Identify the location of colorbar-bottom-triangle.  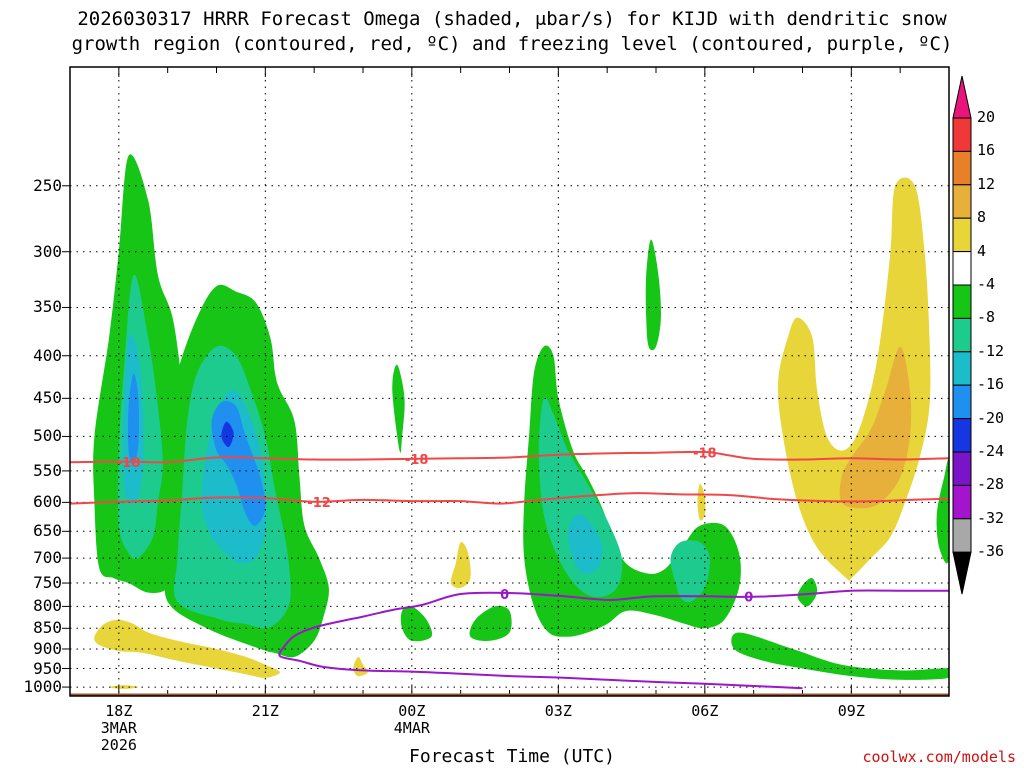
(962, 573).